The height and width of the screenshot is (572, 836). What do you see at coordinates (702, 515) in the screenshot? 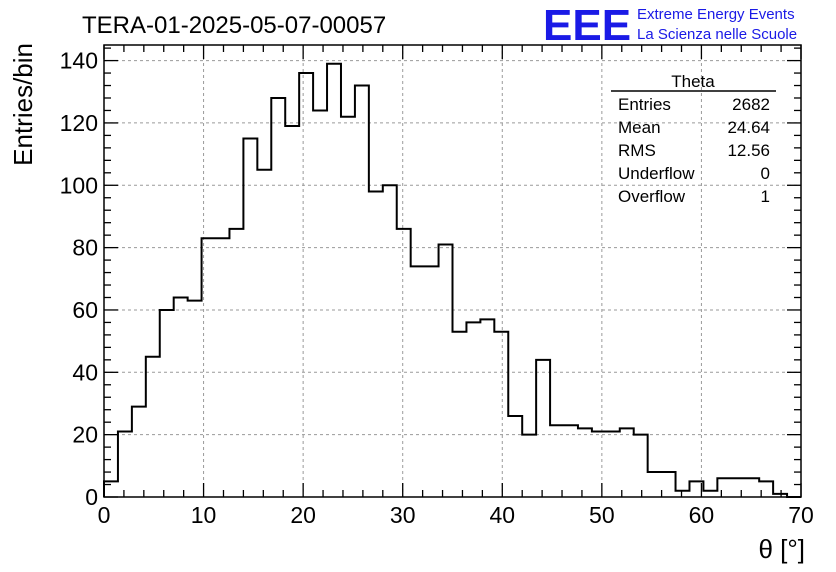
I see `x-tick-label: 60` at bounding box center [702, 515].